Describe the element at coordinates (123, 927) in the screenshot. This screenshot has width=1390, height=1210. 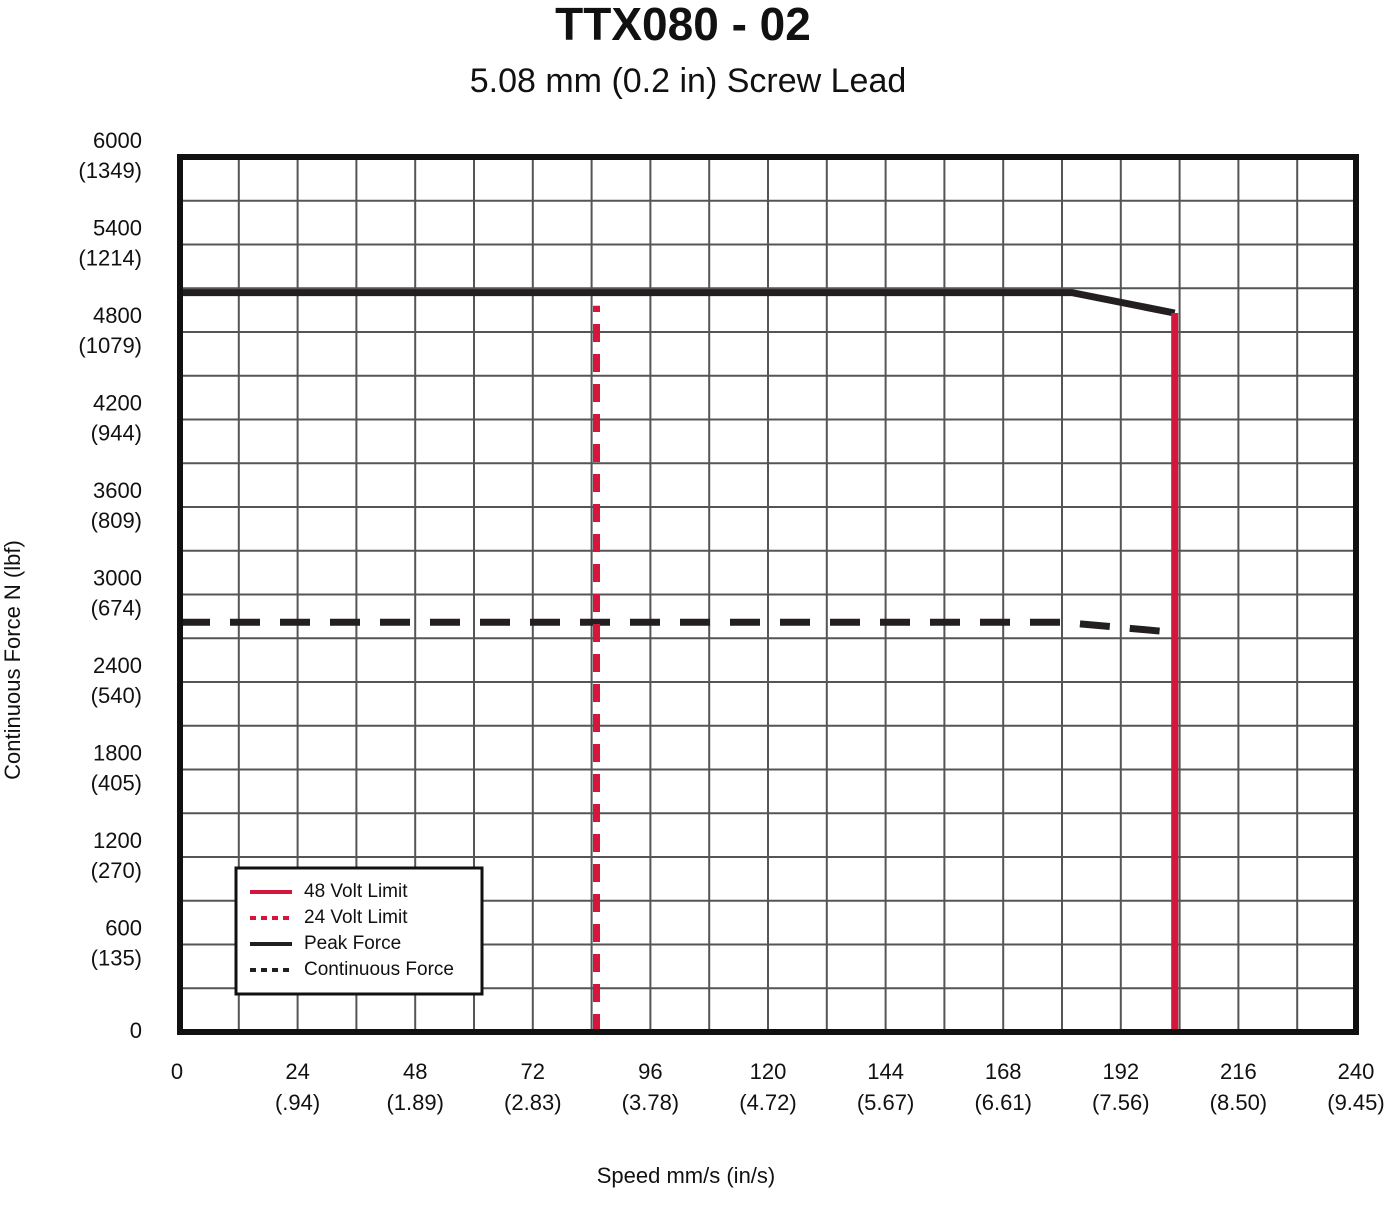
I see `y-tick-label: 600` at that location.